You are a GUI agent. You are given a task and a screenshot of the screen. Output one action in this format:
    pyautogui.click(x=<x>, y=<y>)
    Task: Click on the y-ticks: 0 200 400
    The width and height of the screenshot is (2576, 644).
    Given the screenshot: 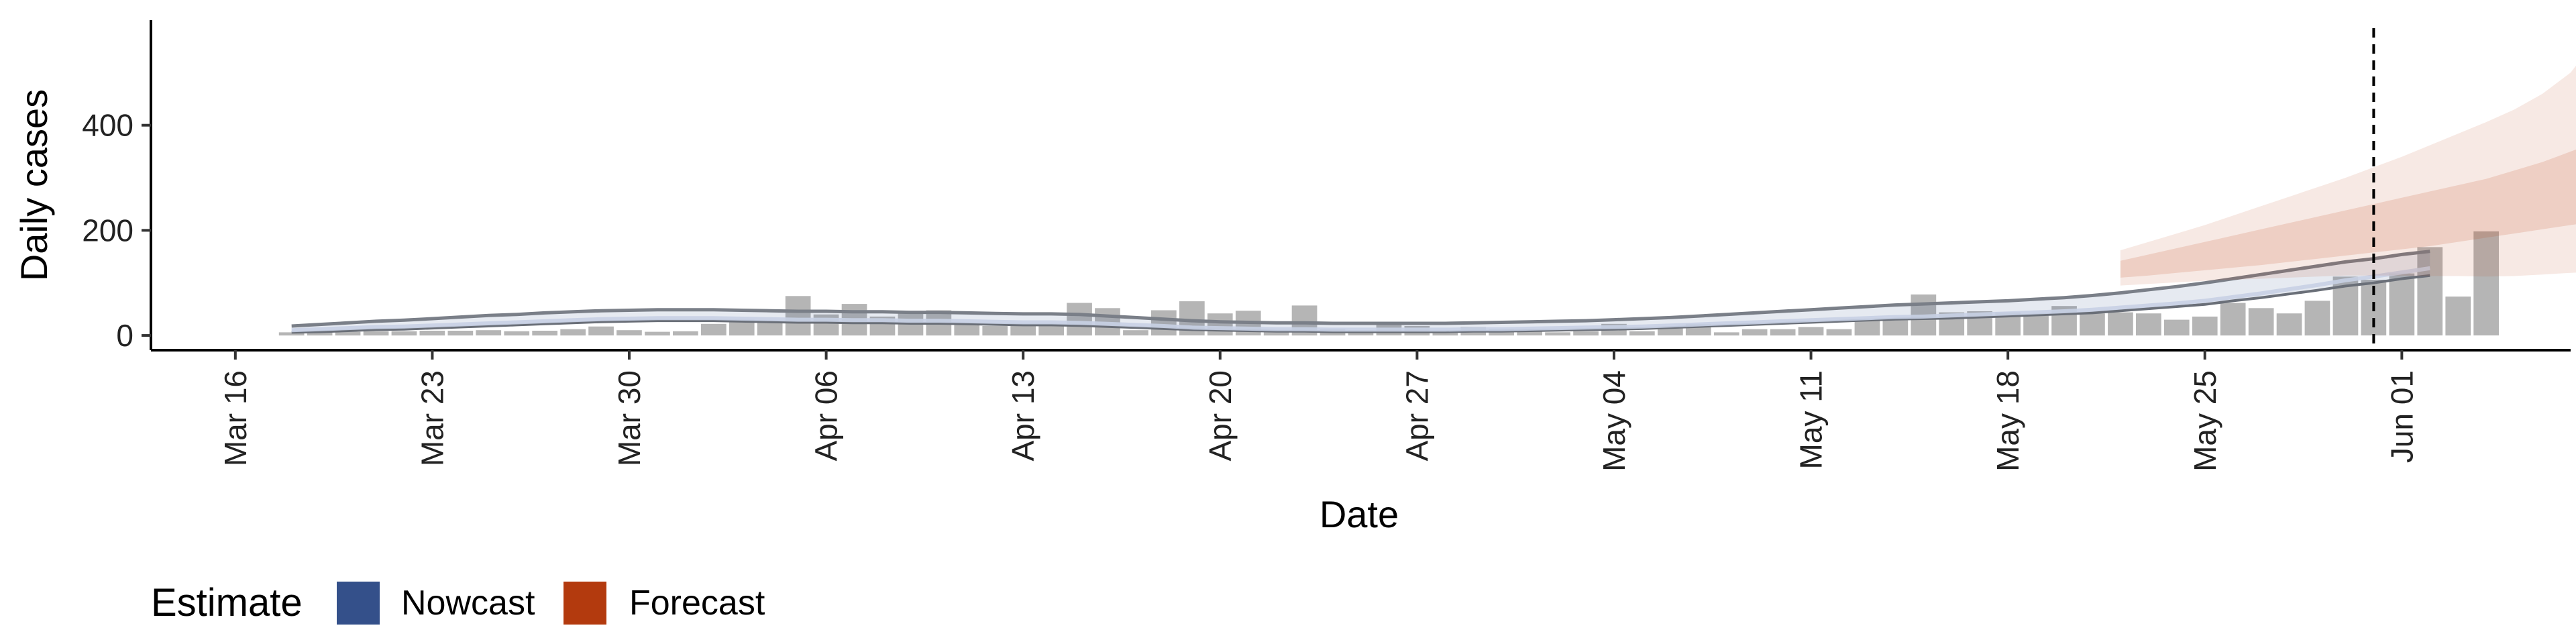 What is the action you would take?
    pyautogui.click(x=116, y=230)
    